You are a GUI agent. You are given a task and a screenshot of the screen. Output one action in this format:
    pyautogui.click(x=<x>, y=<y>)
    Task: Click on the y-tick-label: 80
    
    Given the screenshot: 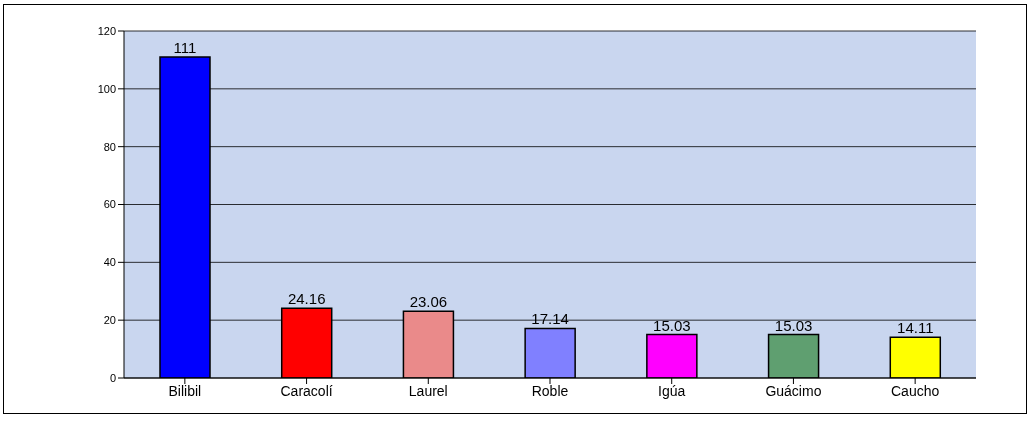 What is the action you would take?
    pyautogui.click(x=109, y=146)
    